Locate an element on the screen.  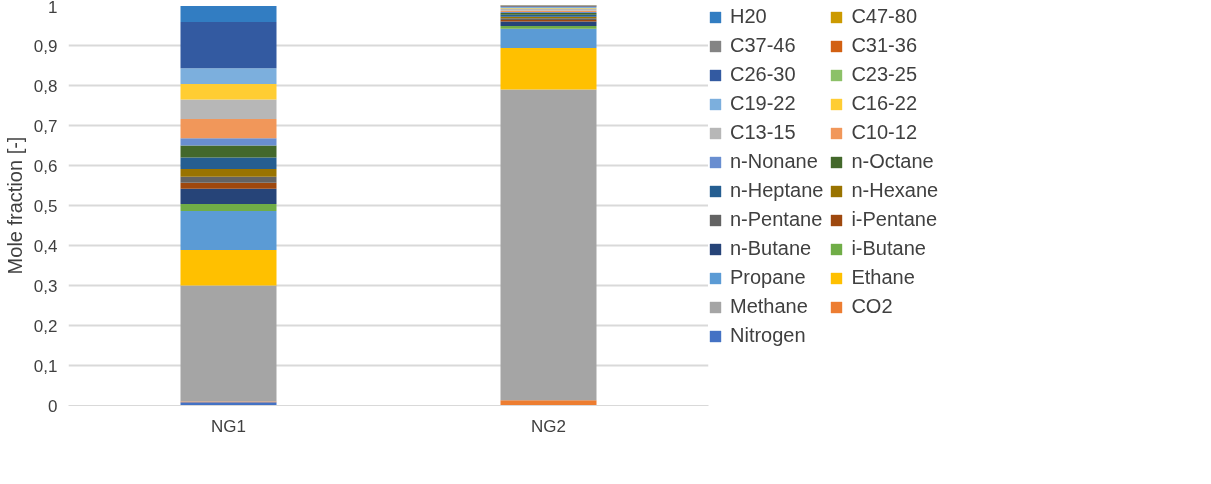
legend-label: n-Pentane is located at coordinates (776, 219).